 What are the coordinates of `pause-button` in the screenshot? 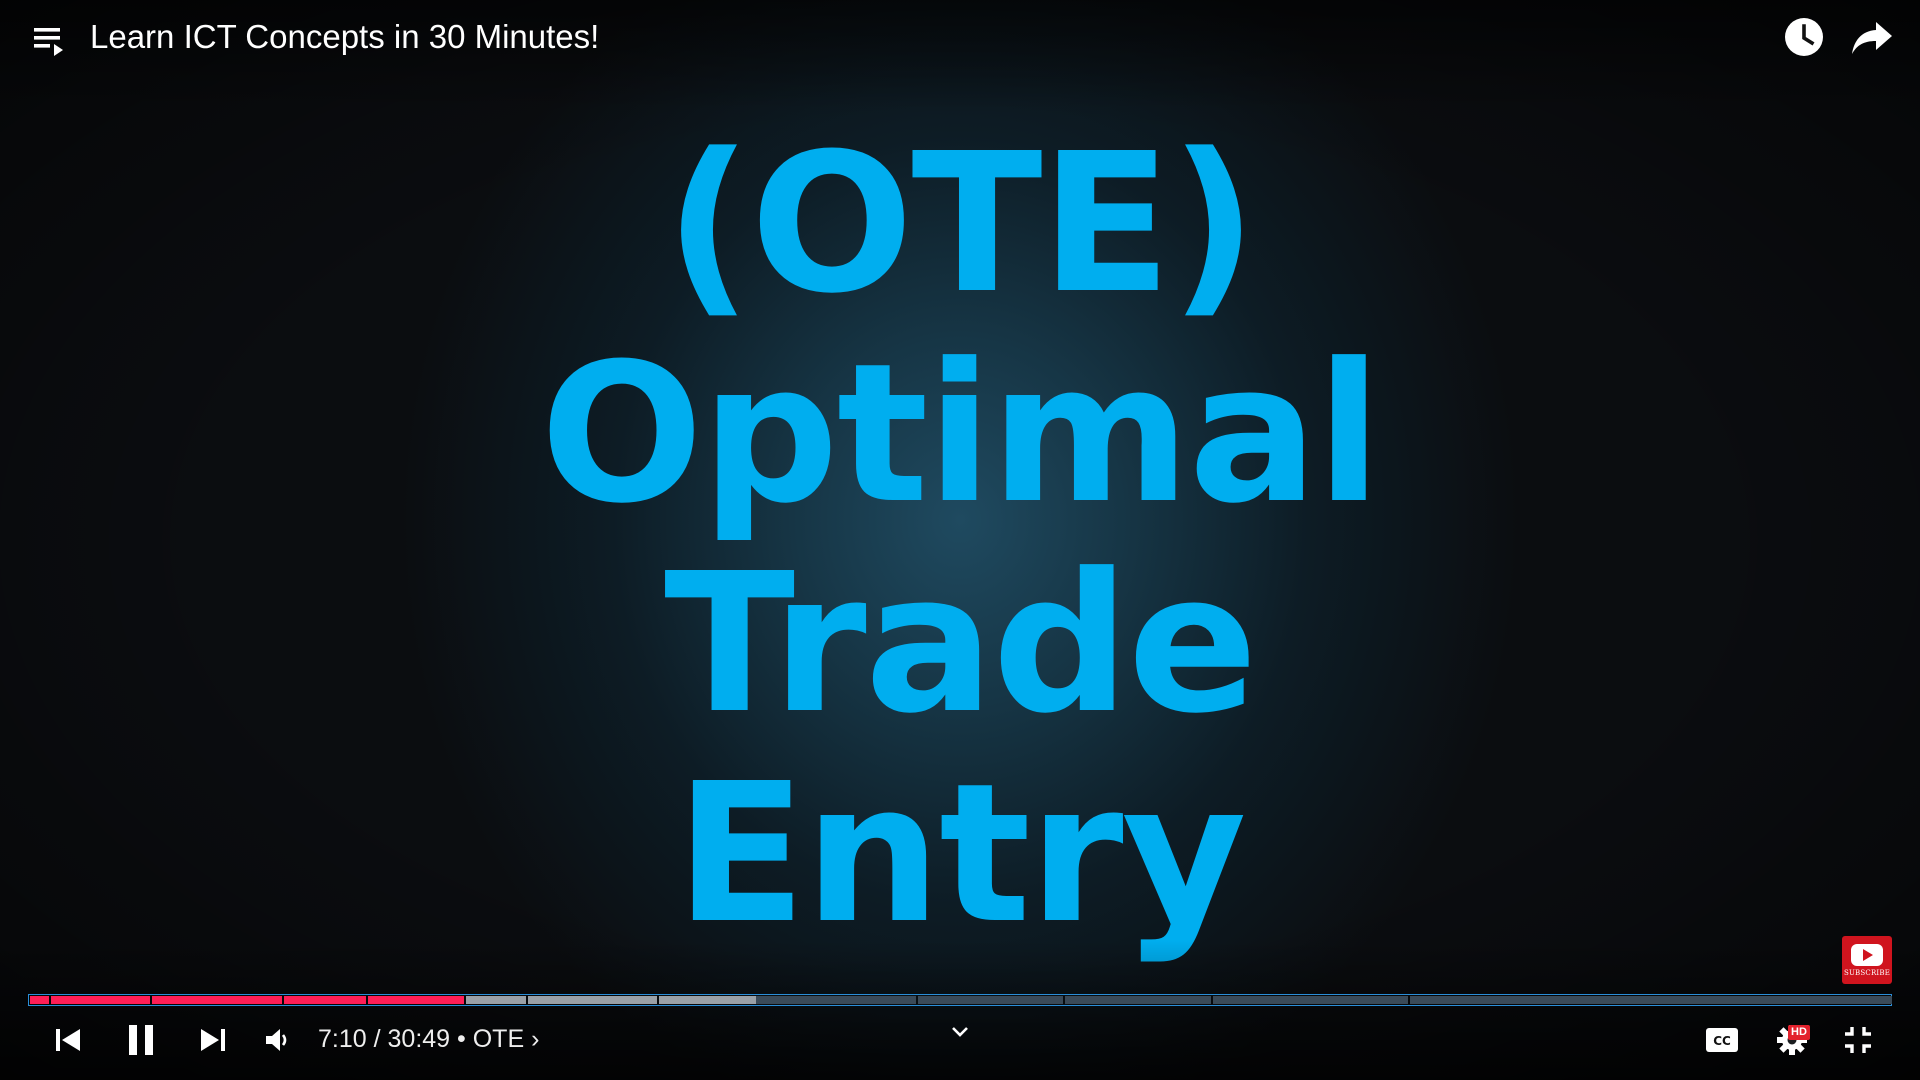 It's located at (141, 1040).